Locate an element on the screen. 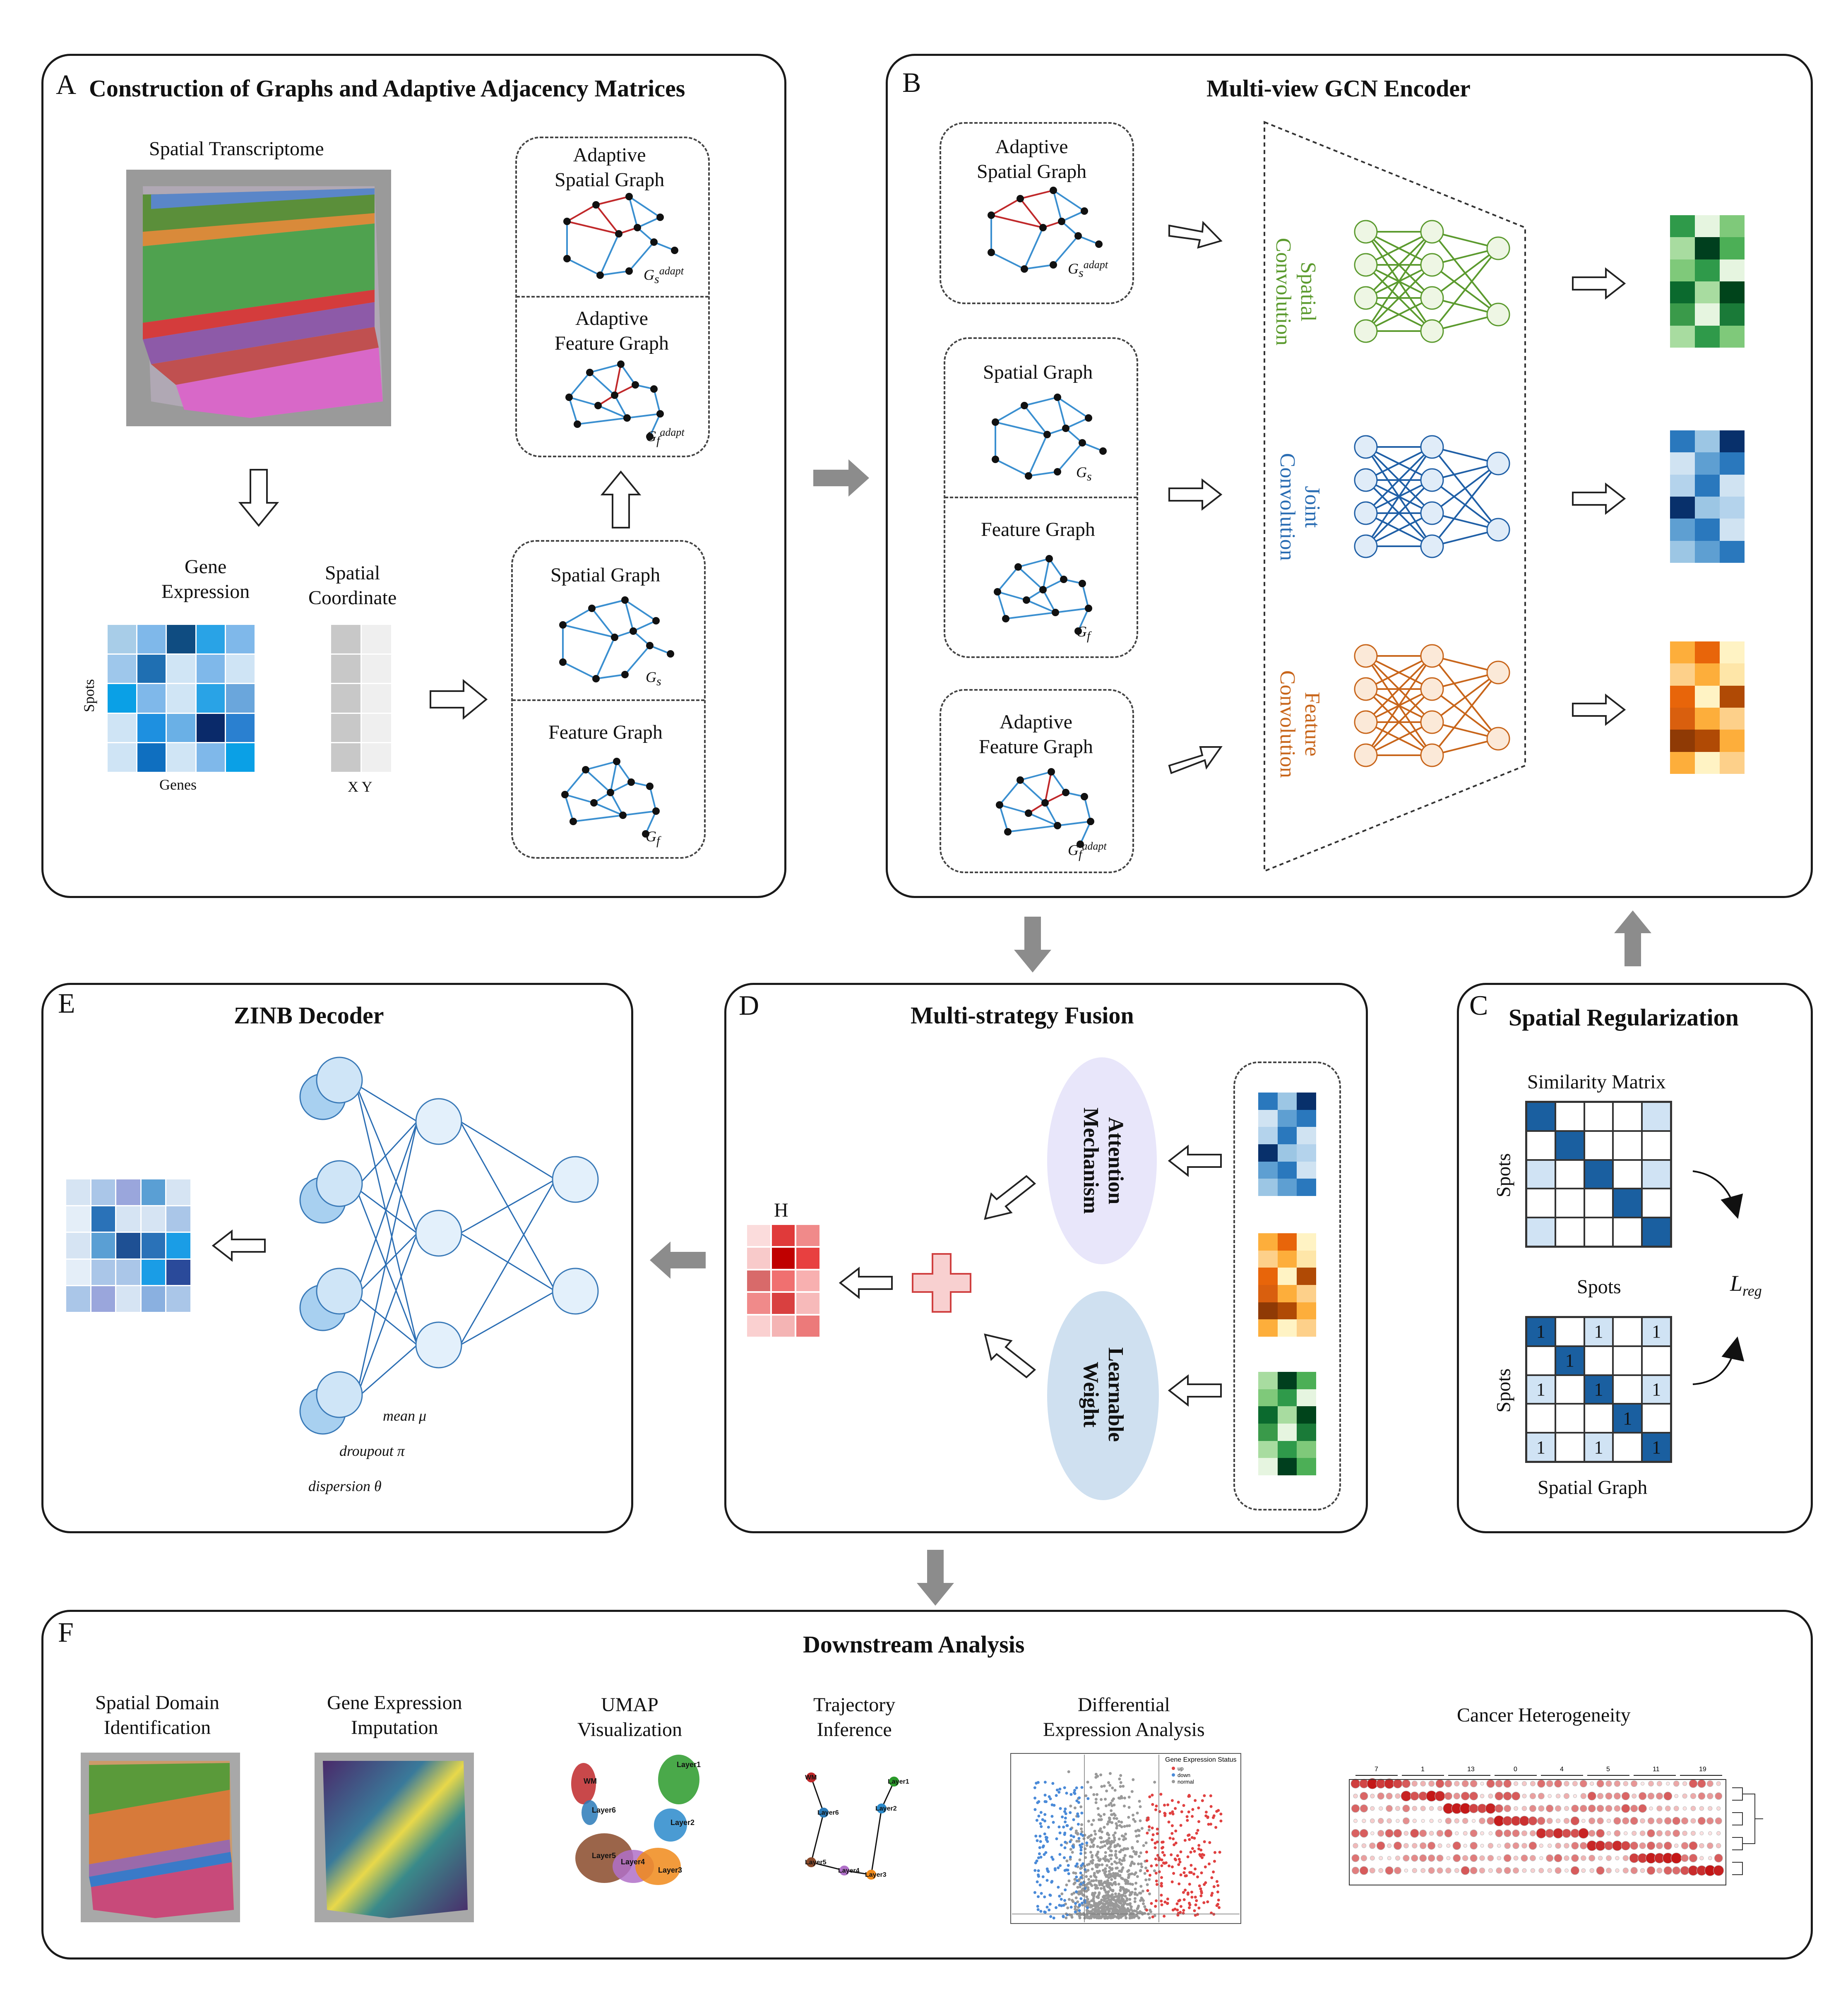 The image size is (1848, 1998). adaptive-graphs-box-a is located at coordinates (612, 297).